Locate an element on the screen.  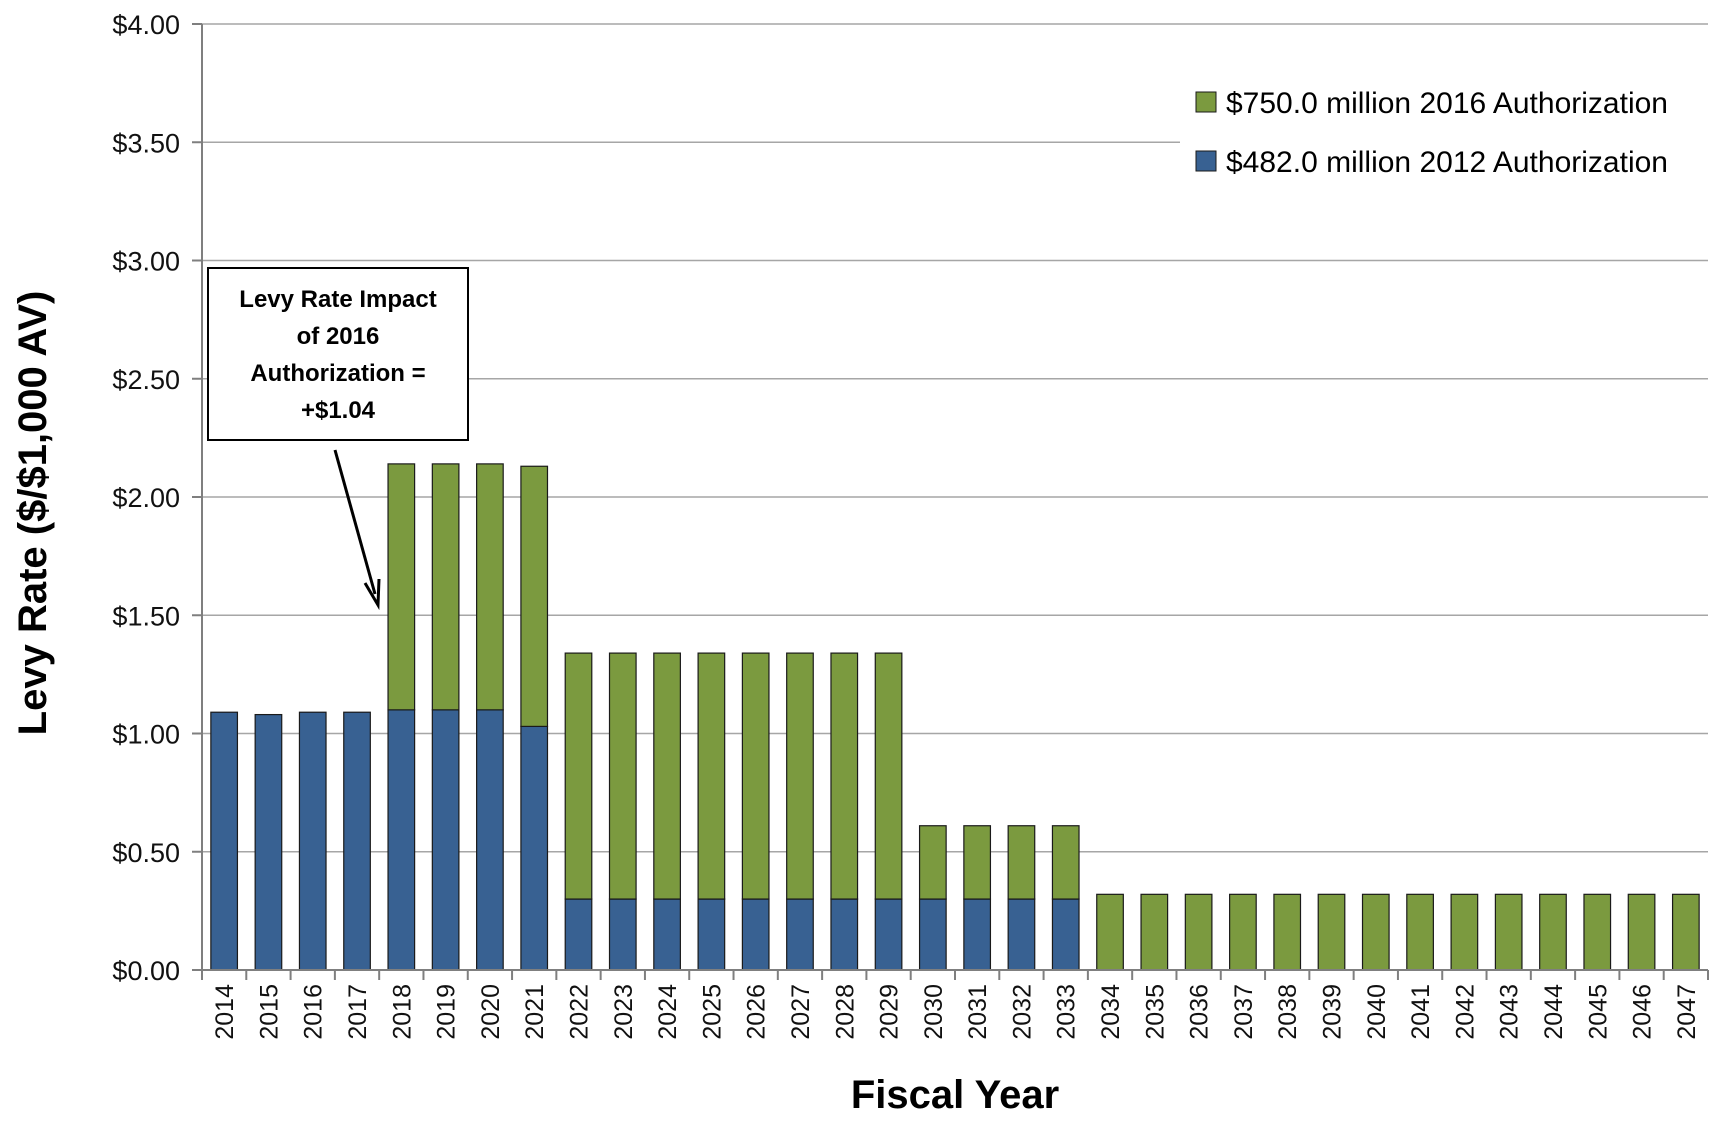
x-tick-label: 2015 is located at coordinates (269, 1012).